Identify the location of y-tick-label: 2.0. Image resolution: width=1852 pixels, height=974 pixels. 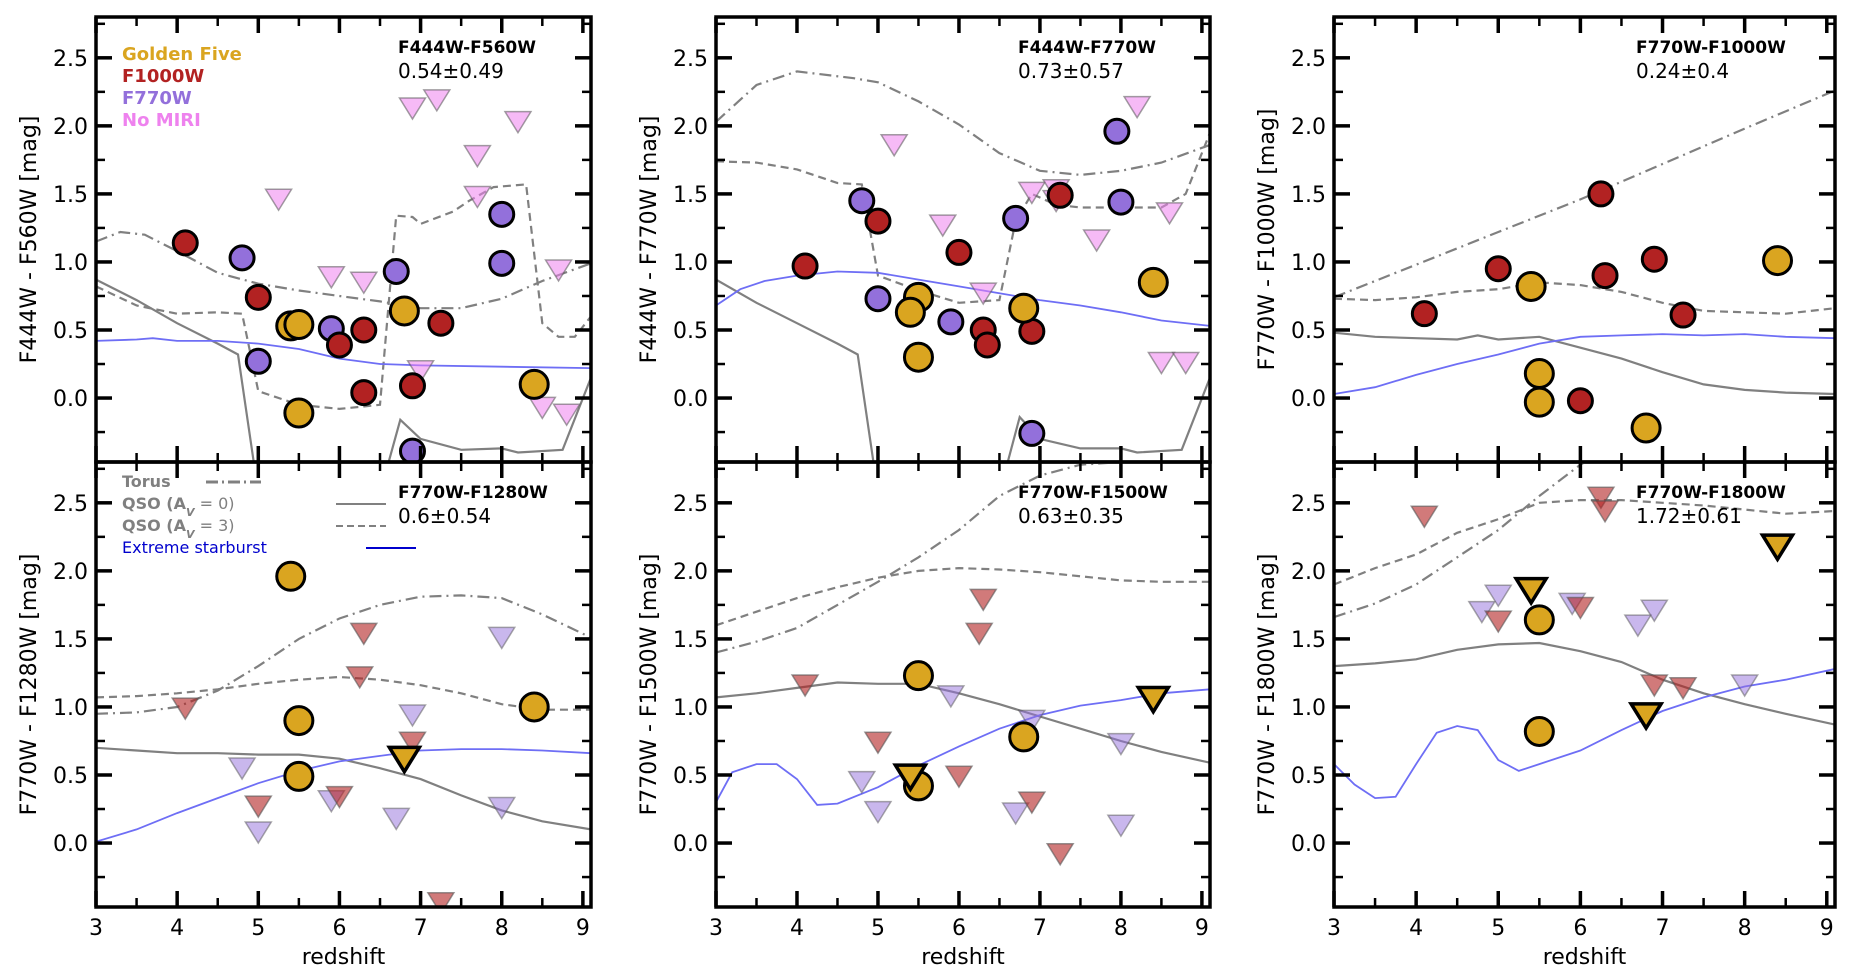
(70, 572).